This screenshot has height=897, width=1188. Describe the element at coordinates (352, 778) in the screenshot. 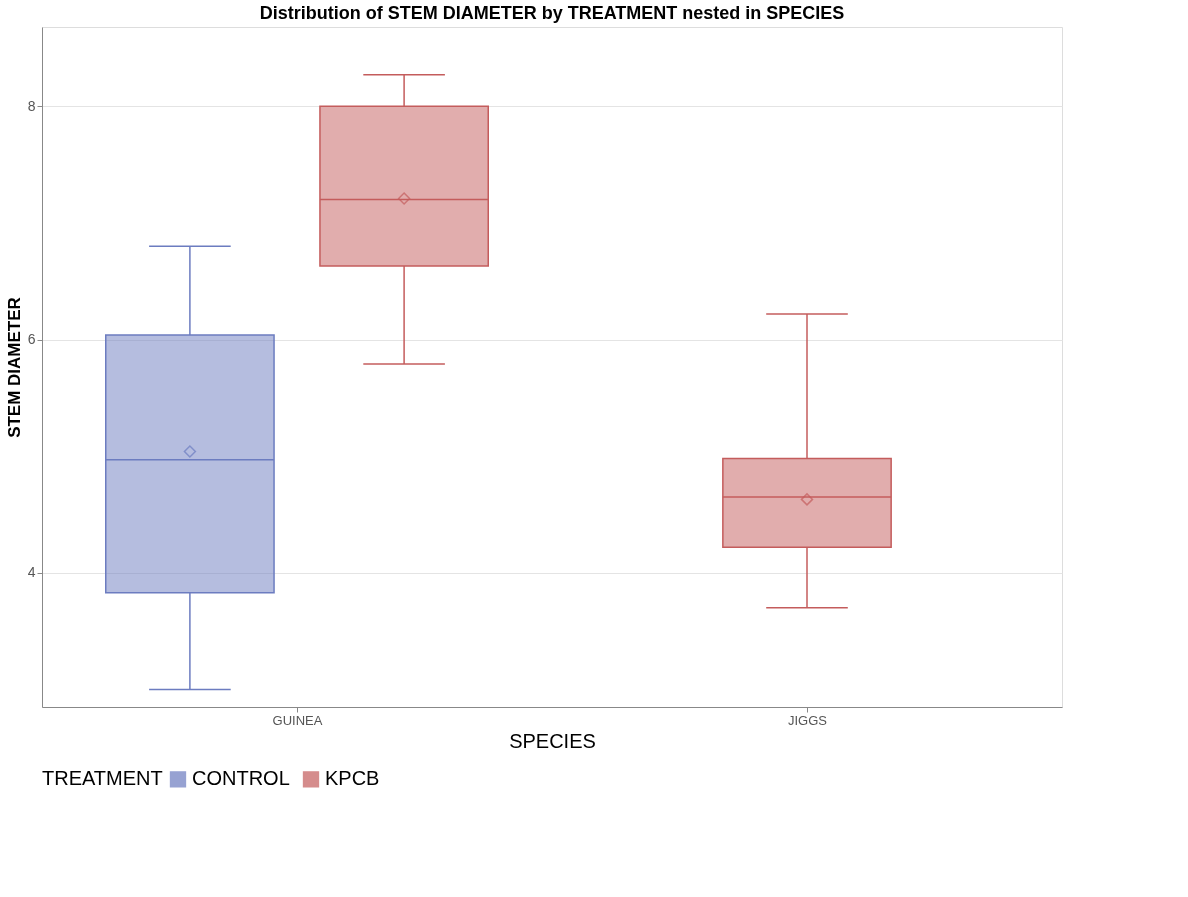

I see `legend-label: KPCB` at that location.